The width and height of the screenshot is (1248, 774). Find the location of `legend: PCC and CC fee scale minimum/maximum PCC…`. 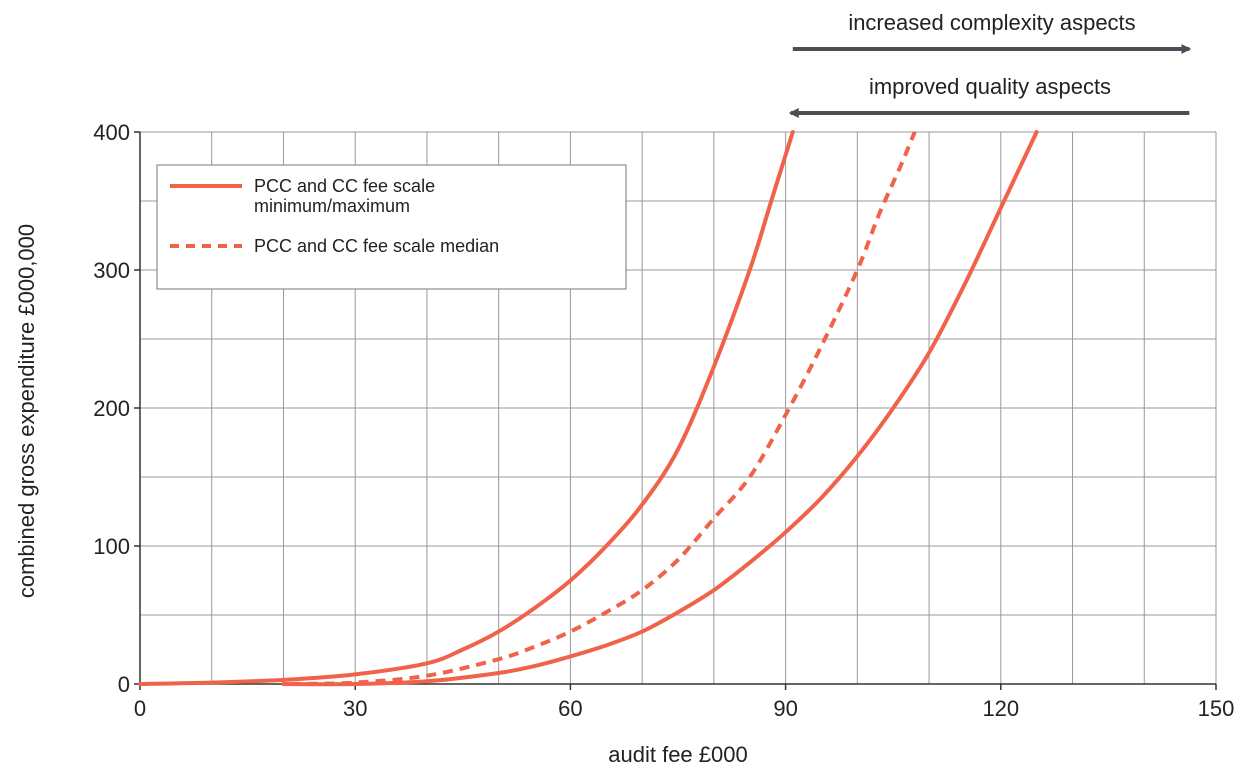

legend: PCC and CC fee scale minimum/maximum PCC… is located at coordinates (391, 227).